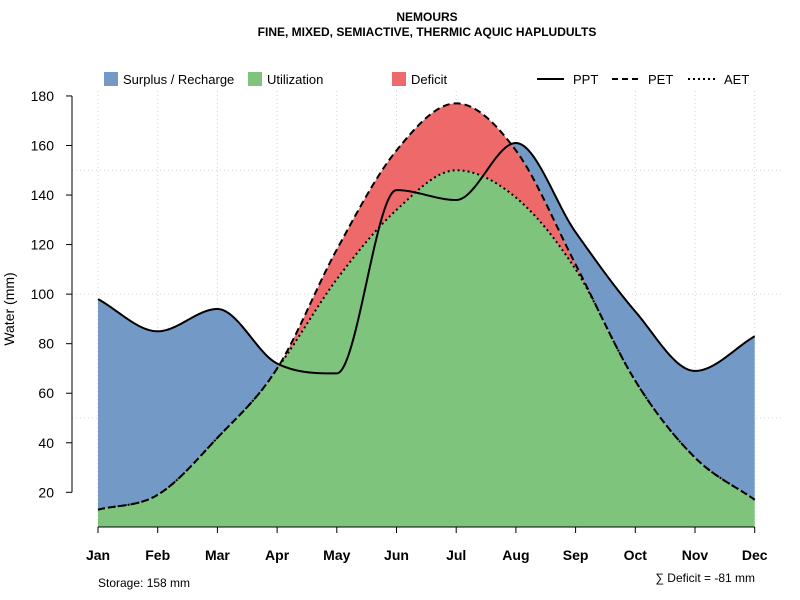 The height and width of the screenshot is (600, 800). What do you see at coordinates (660, 79) in the screenshot?
I see `legend-label-pet: PET` at bounding box center [660, 79].